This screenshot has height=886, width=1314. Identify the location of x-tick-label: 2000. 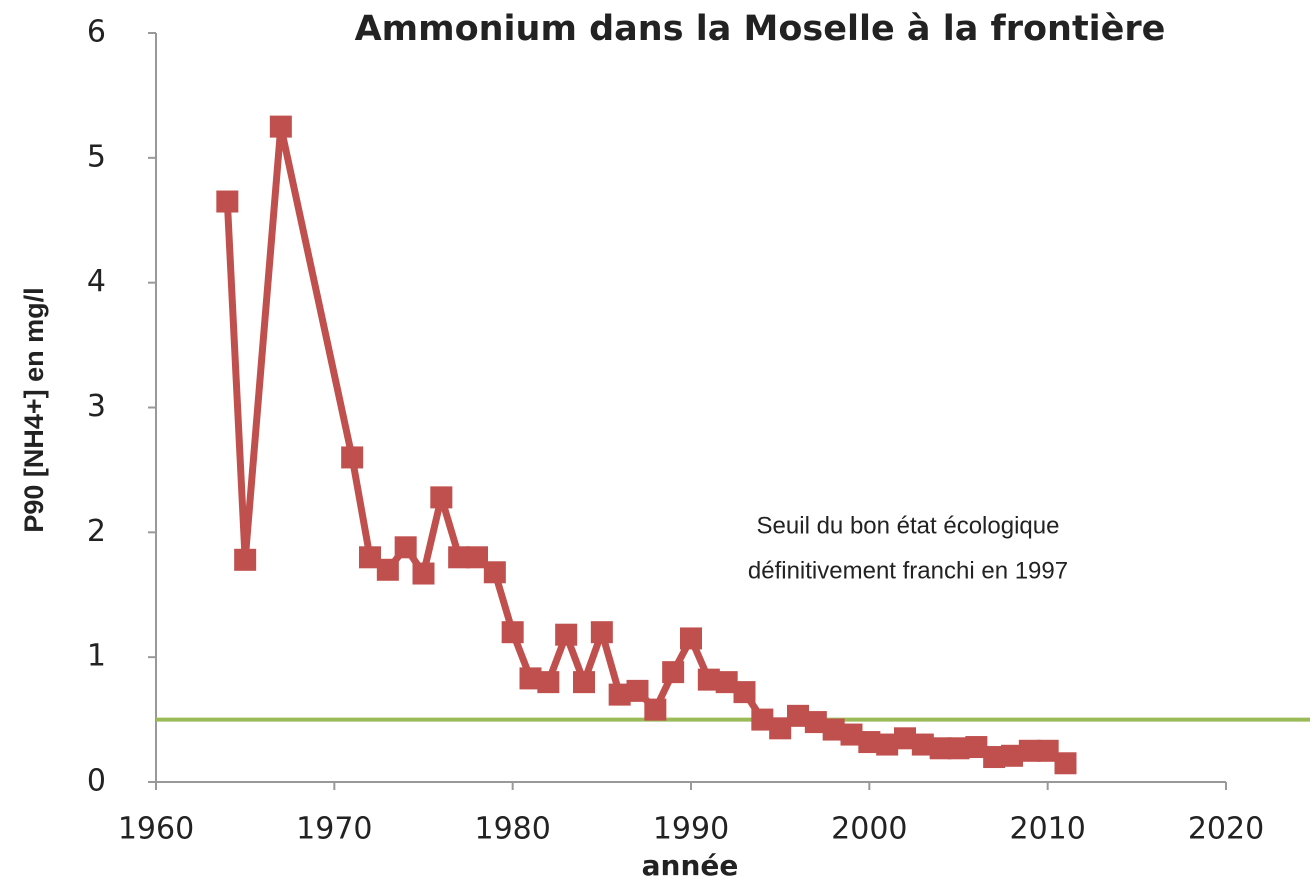
(869, 829).